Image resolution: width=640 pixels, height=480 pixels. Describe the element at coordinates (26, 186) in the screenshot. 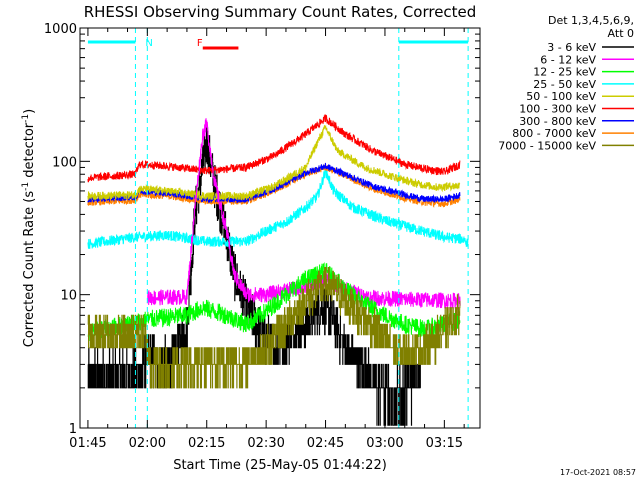

I see `y-axis-label-sup1: -1` at that location.